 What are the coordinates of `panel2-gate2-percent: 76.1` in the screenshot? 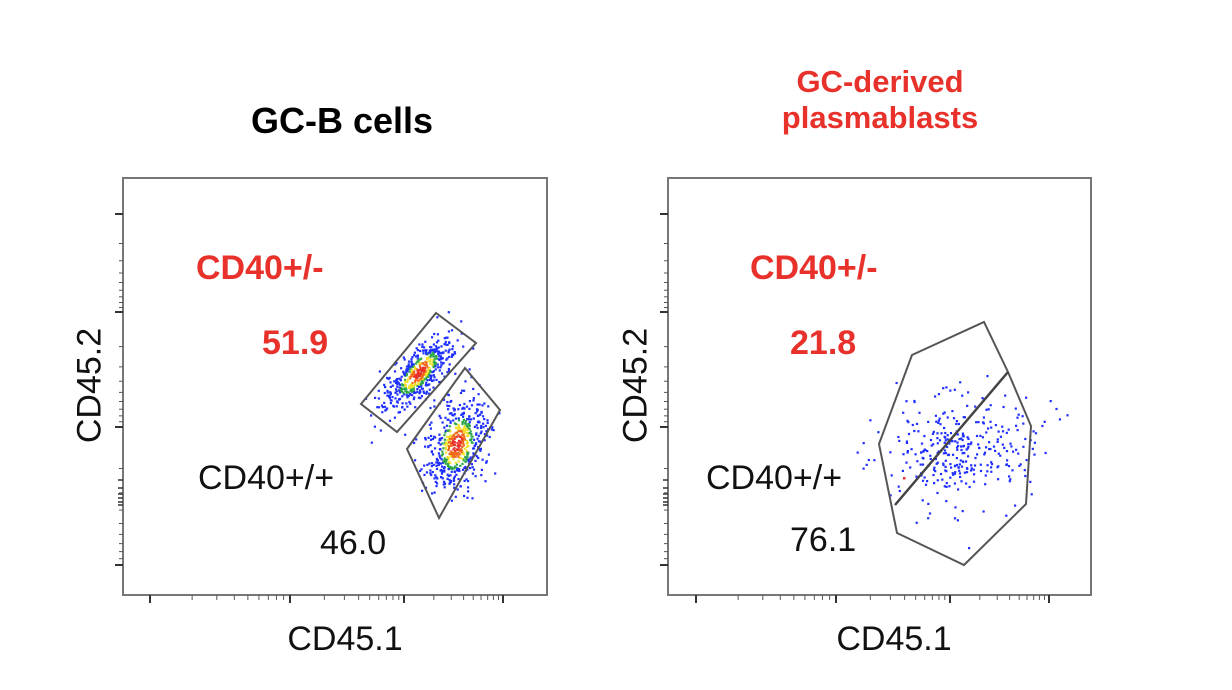 It's located at (823, 540).